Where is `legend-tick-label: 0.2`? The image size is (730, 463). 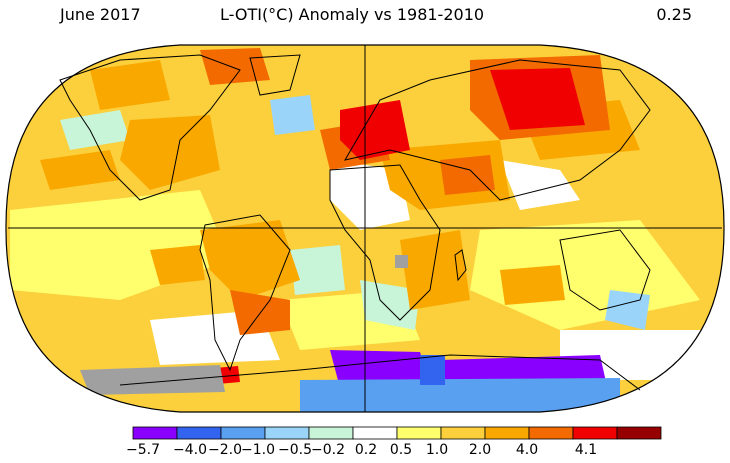 legend-tick-label: 0.2 is located at coordinates (366, 450).